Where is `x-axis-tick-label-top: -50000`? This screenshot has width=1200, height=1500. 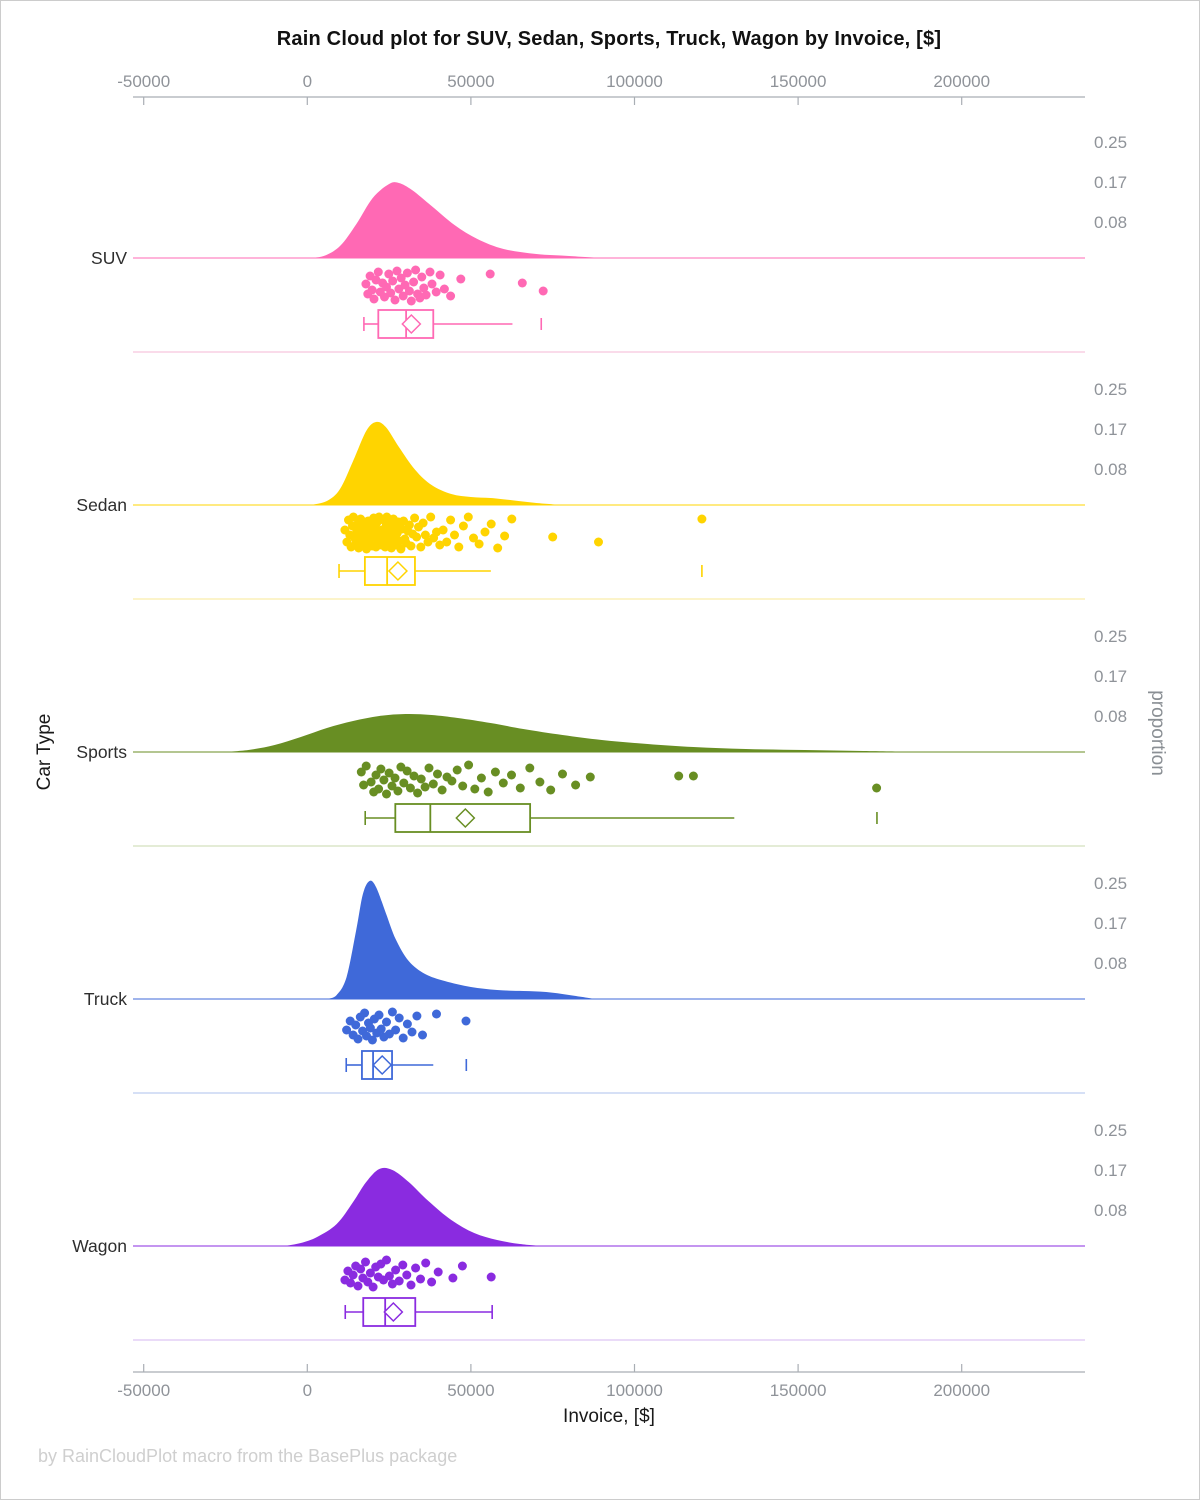 x-axis-tick-label-top: -50000 is located at coordinates (143, 81).